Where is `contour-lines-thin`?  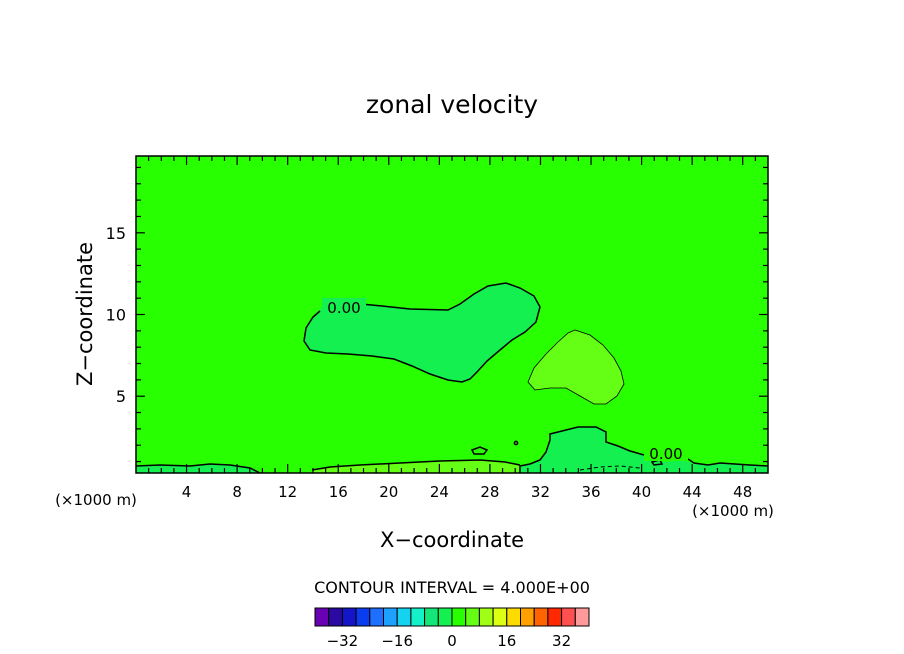 contour-lines-thin is located at coordinates (576, 367).